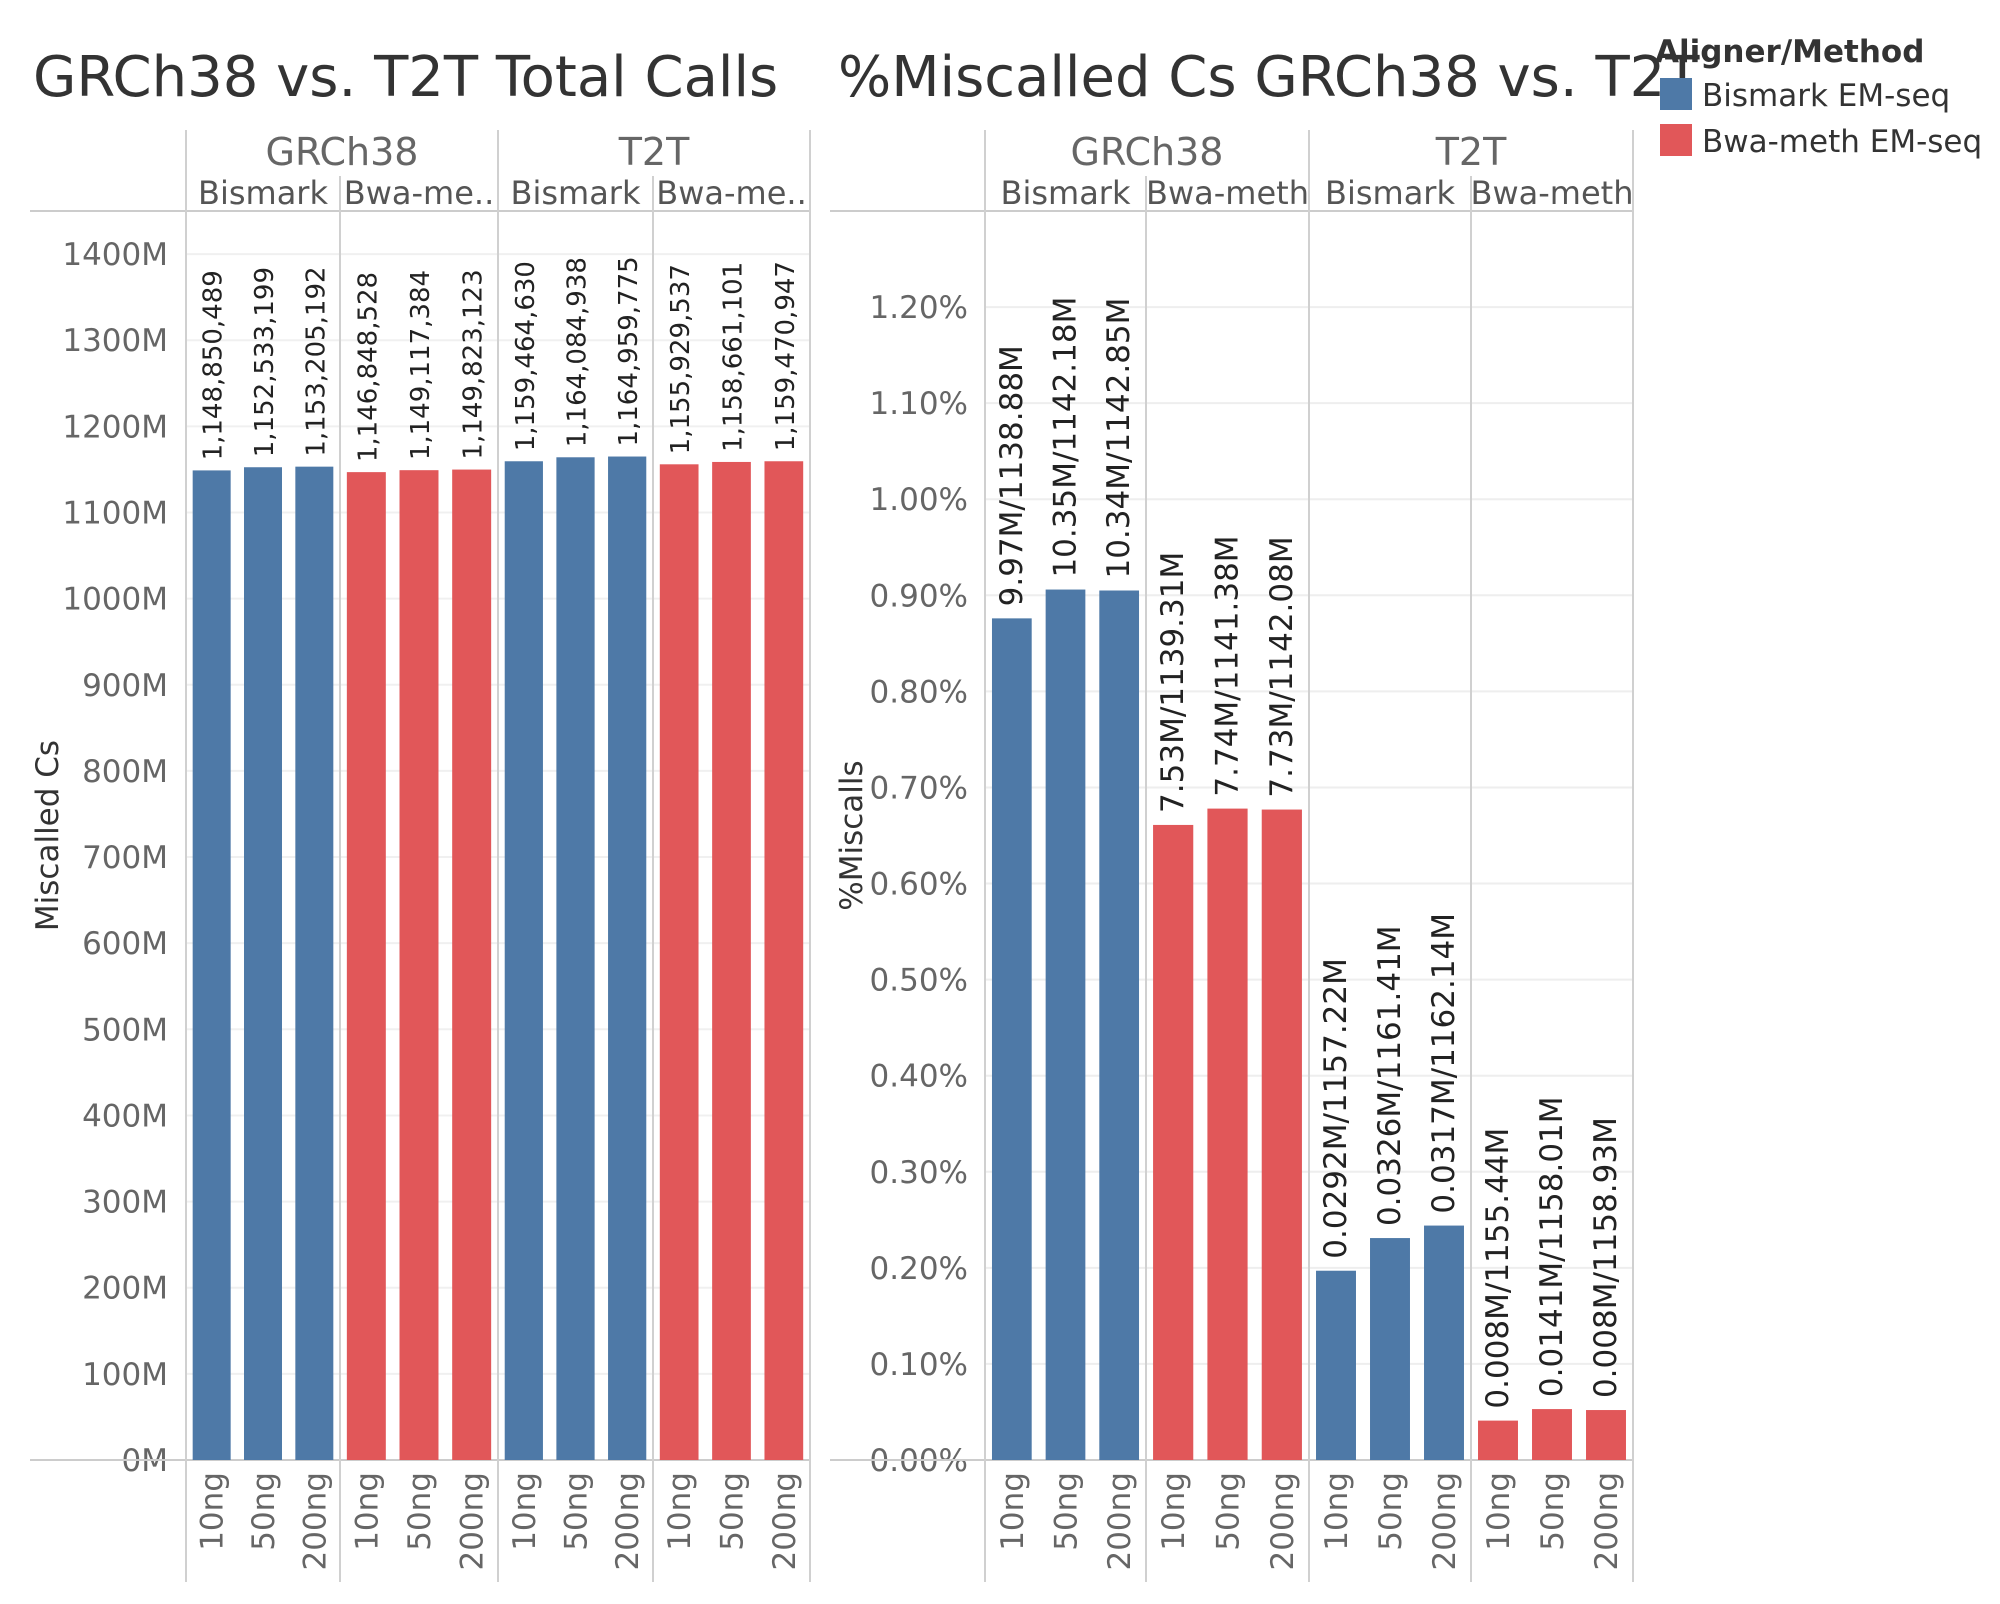 The height and width of the screenshot is (1604, 2000). What do you see at coordinates (214, 365) in the screenshot?
I see `data-label: 1,148,850,489` at bounding box center [214, 365].